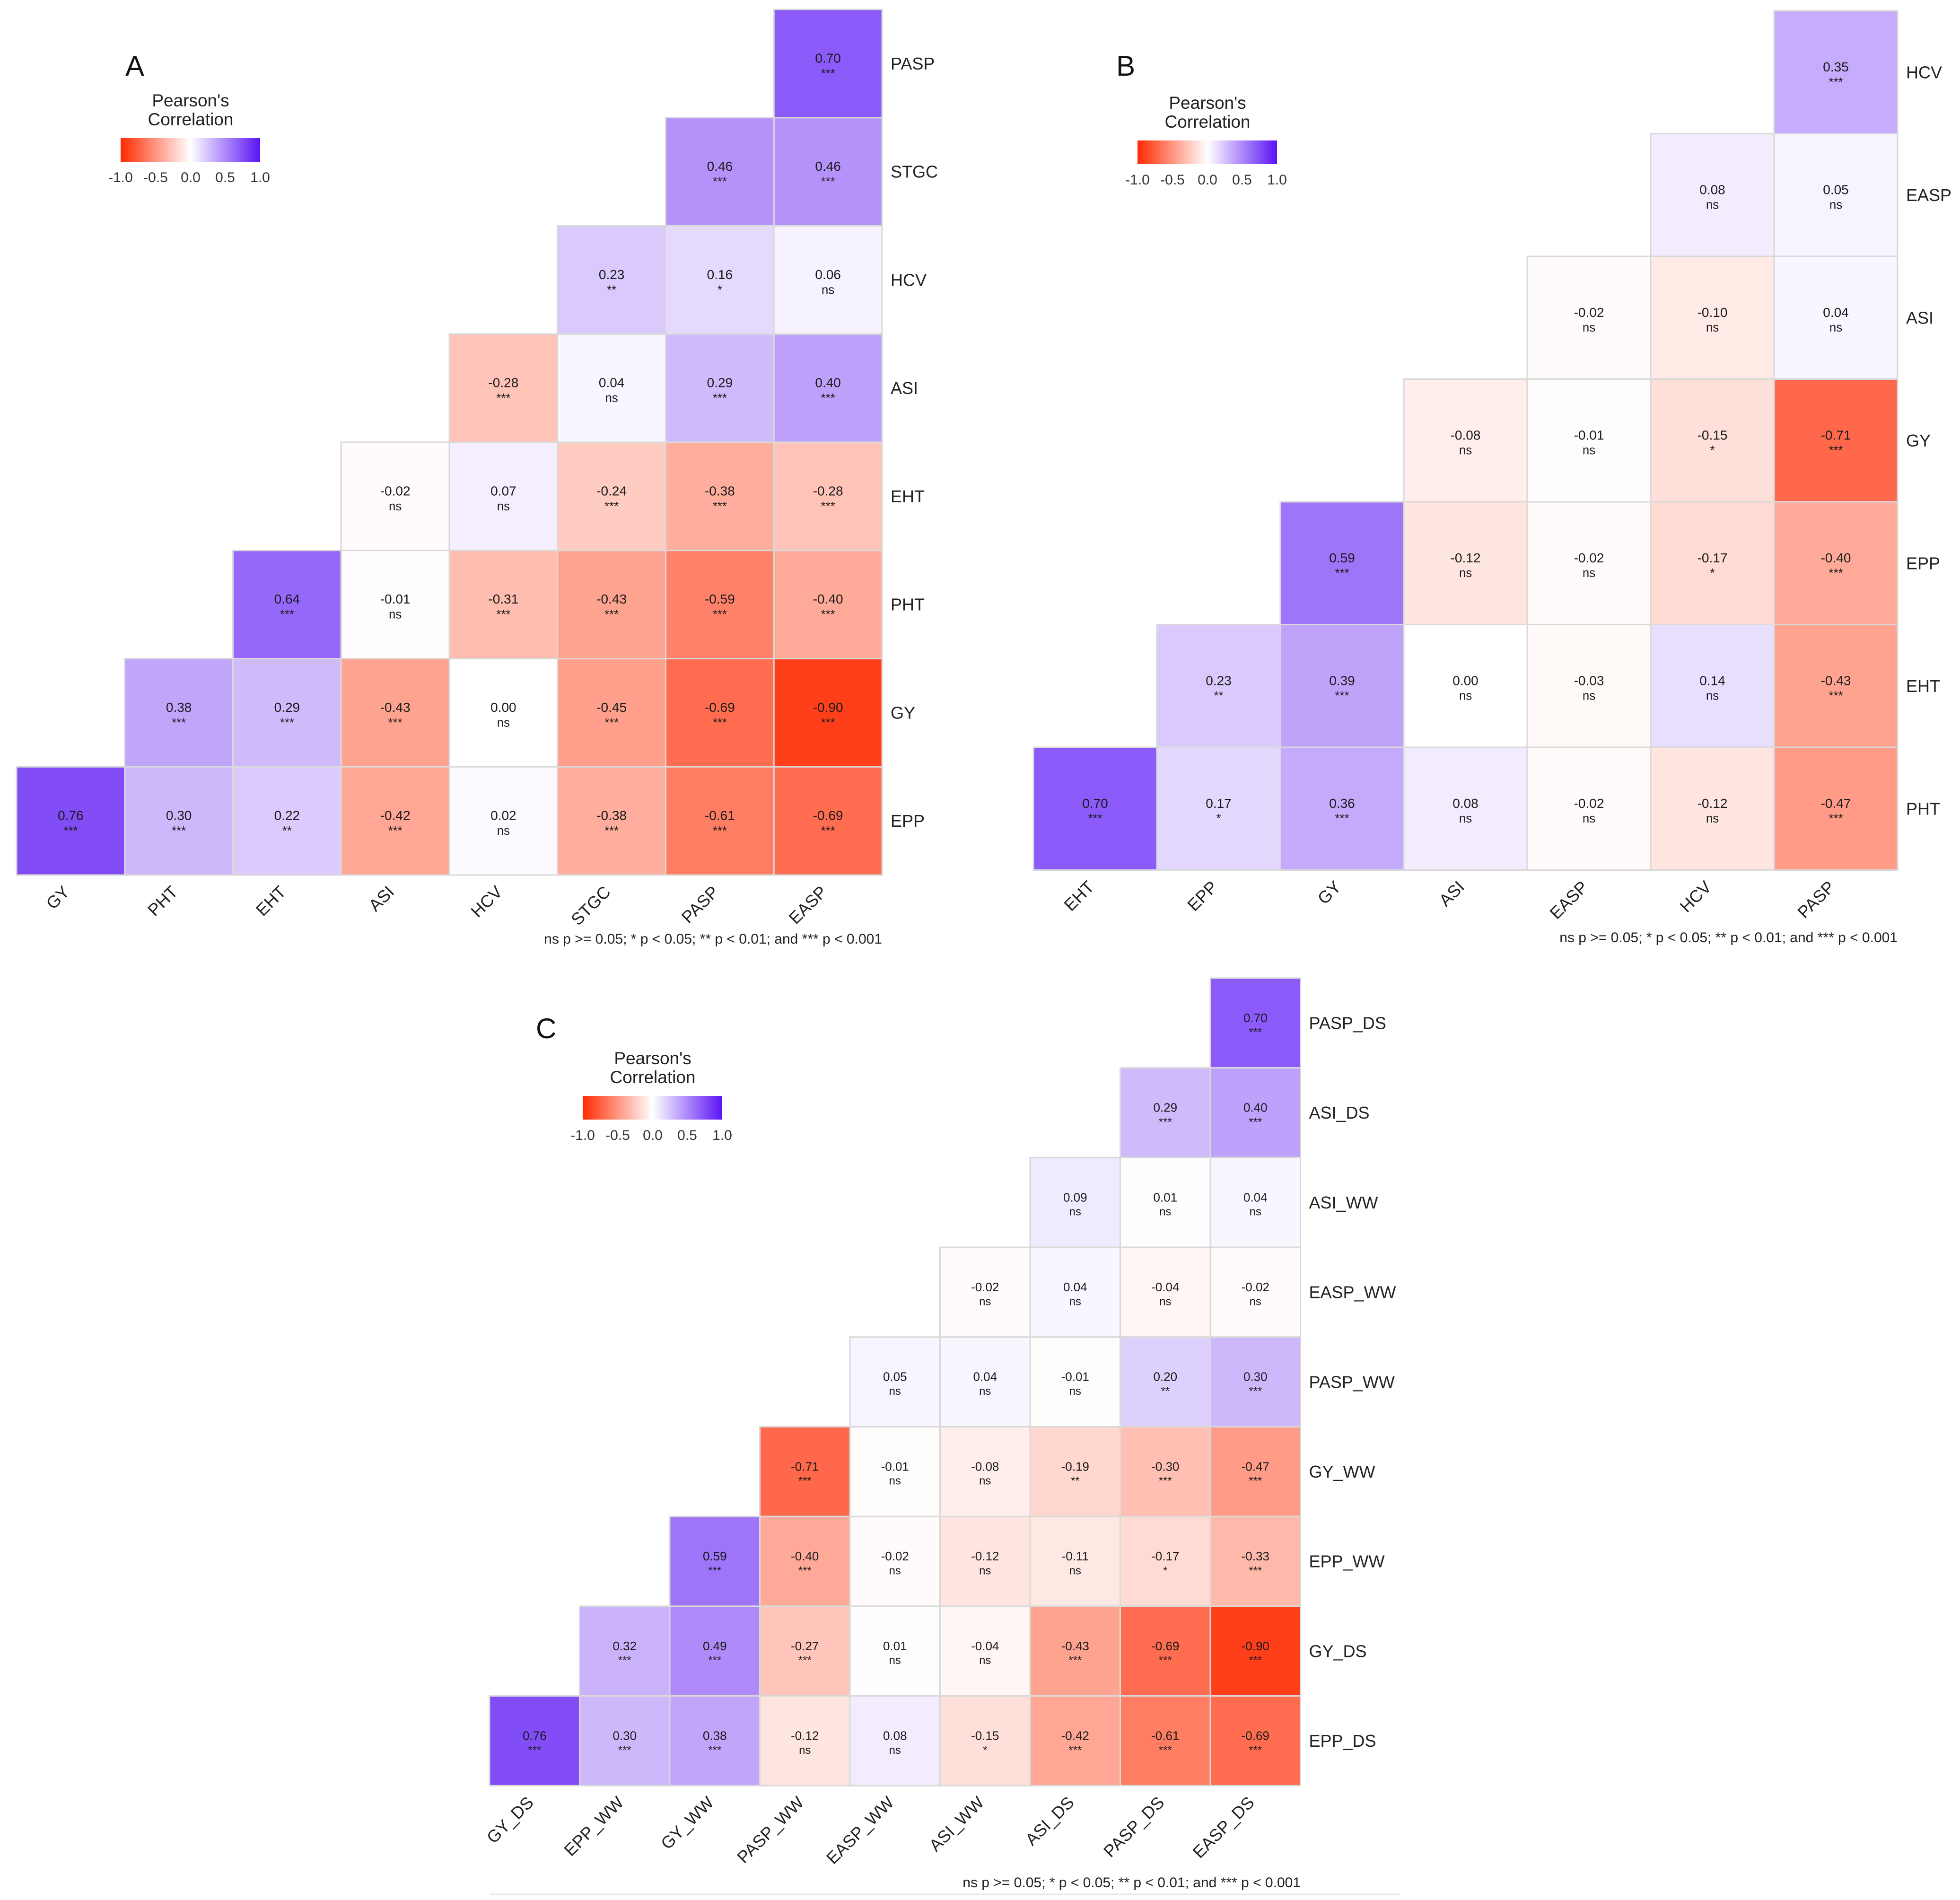  Describe the element at coordinates (828, 167) in the screenshot. I see `cell-value-label: 0.46` at that location.